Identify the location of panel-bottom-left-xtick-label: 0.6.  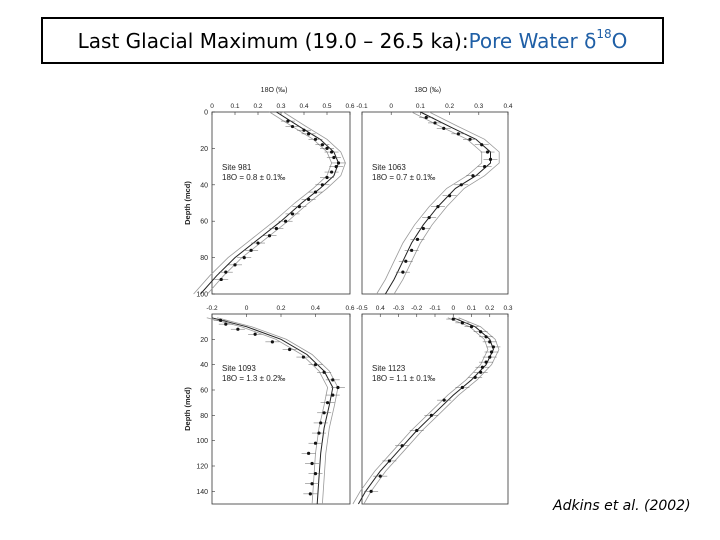
(349, 308).